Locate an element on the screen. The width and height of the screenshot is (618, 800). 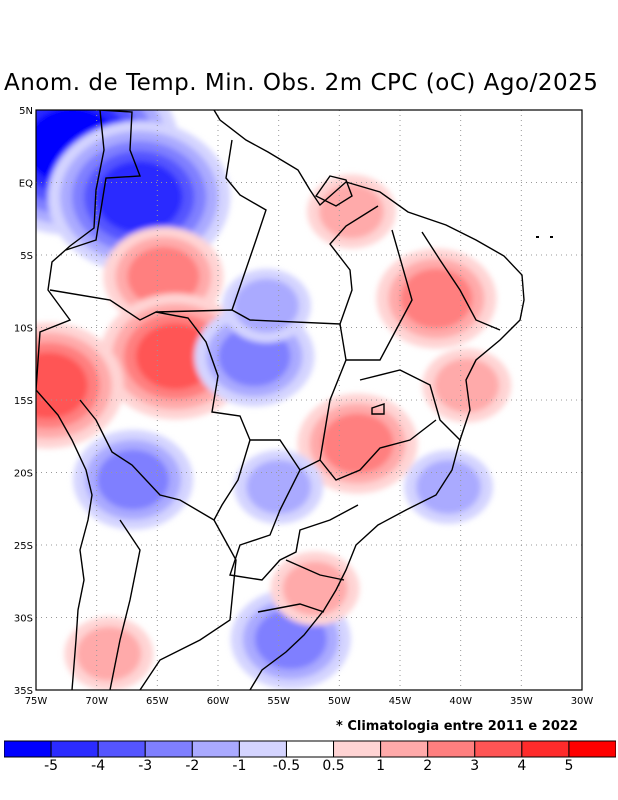
colorbar-label: -5 is located at coordinates (51, 766).